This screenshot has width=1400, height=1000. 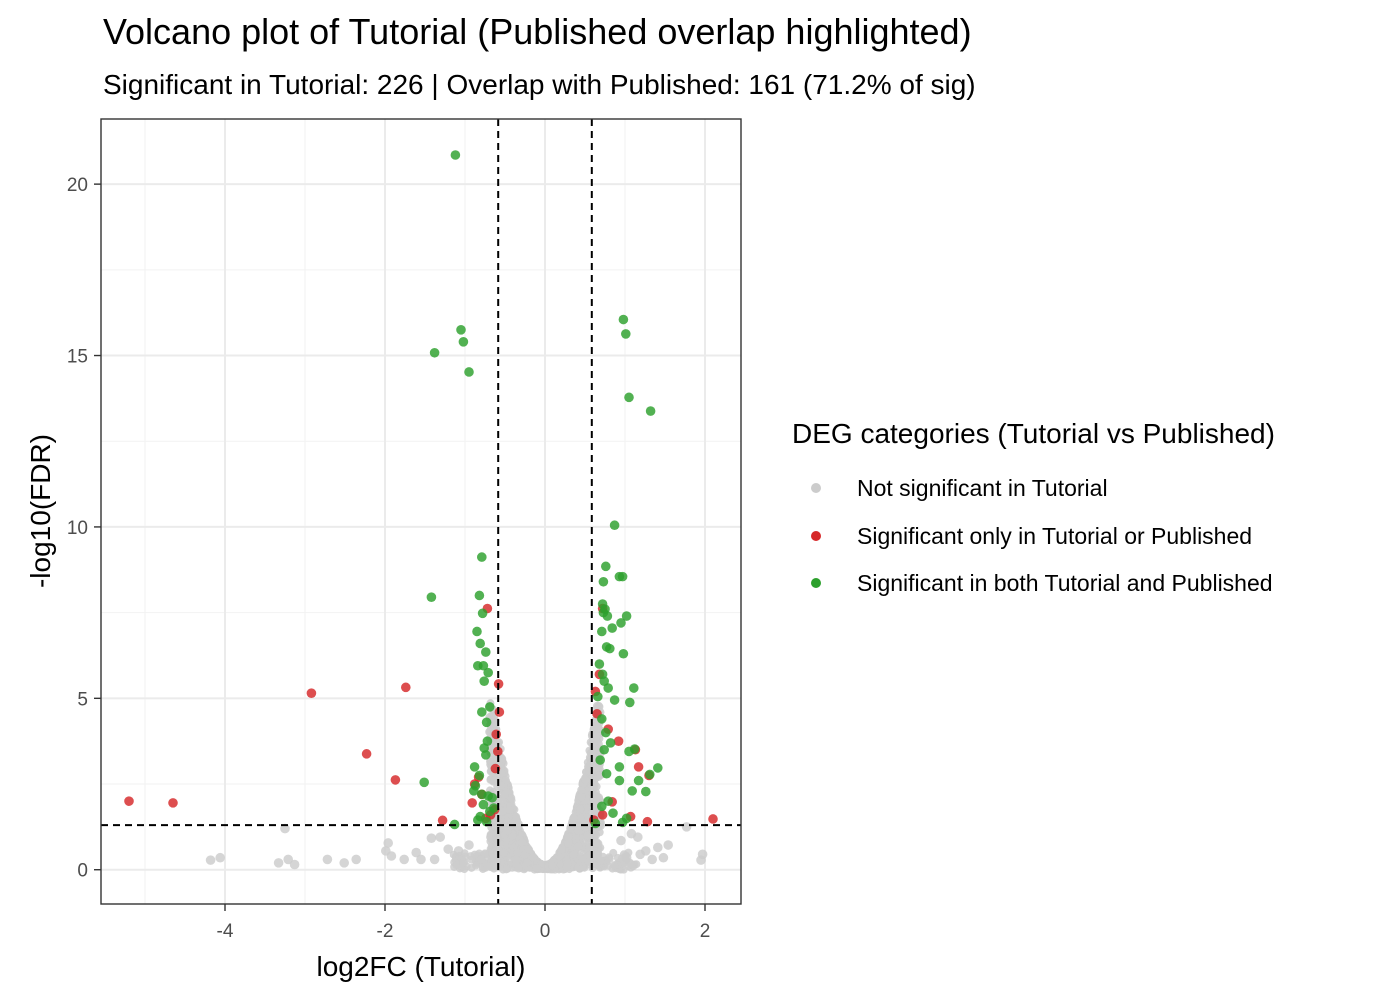 I want to click on x-tick-label: -2, so click(x=385, y=931).